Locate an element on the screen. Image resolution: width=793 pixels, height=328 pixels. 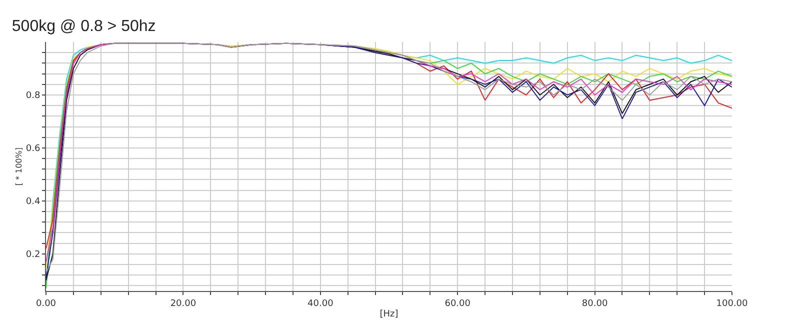
x-tick-label: 20.00 is located at coordinates (183, 303).